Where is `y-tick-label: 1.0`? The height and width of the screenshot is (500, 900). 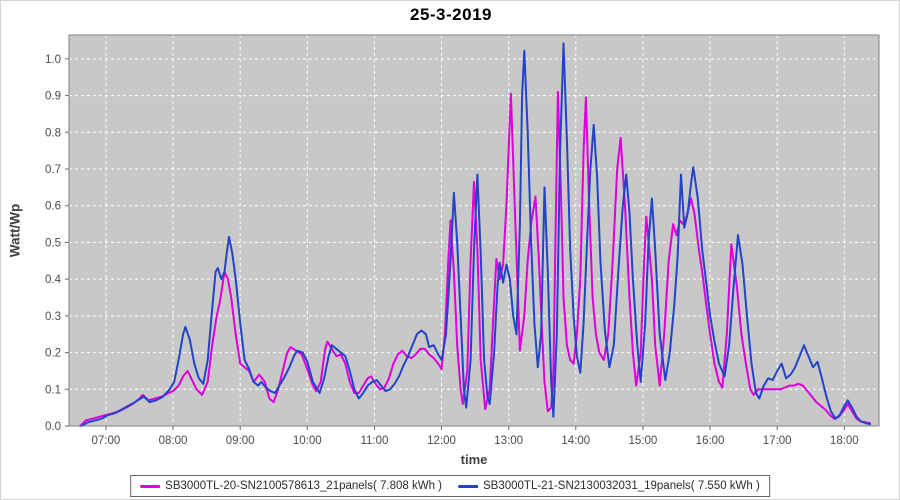
y-tick-label: 1.0 is located at coordinates (53, 60).